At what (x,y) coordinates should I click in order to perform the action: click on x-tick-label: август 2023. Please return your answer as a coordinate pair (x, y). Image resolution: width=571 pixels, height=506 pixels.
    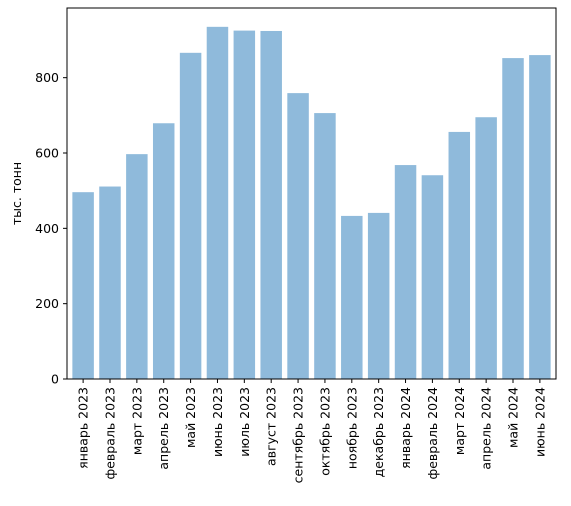
    Looking at the image, I should click on (271, 426).